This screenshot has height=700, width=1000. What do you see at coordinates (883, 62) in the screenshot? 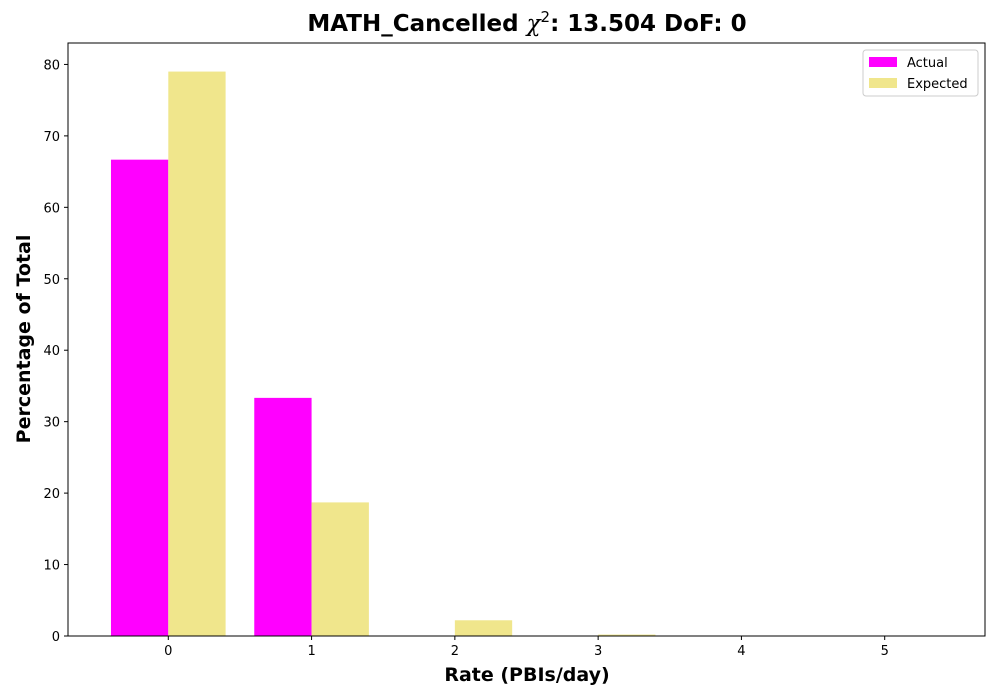
I see `legend-swatch-actual` at bounding box center [883, 62].